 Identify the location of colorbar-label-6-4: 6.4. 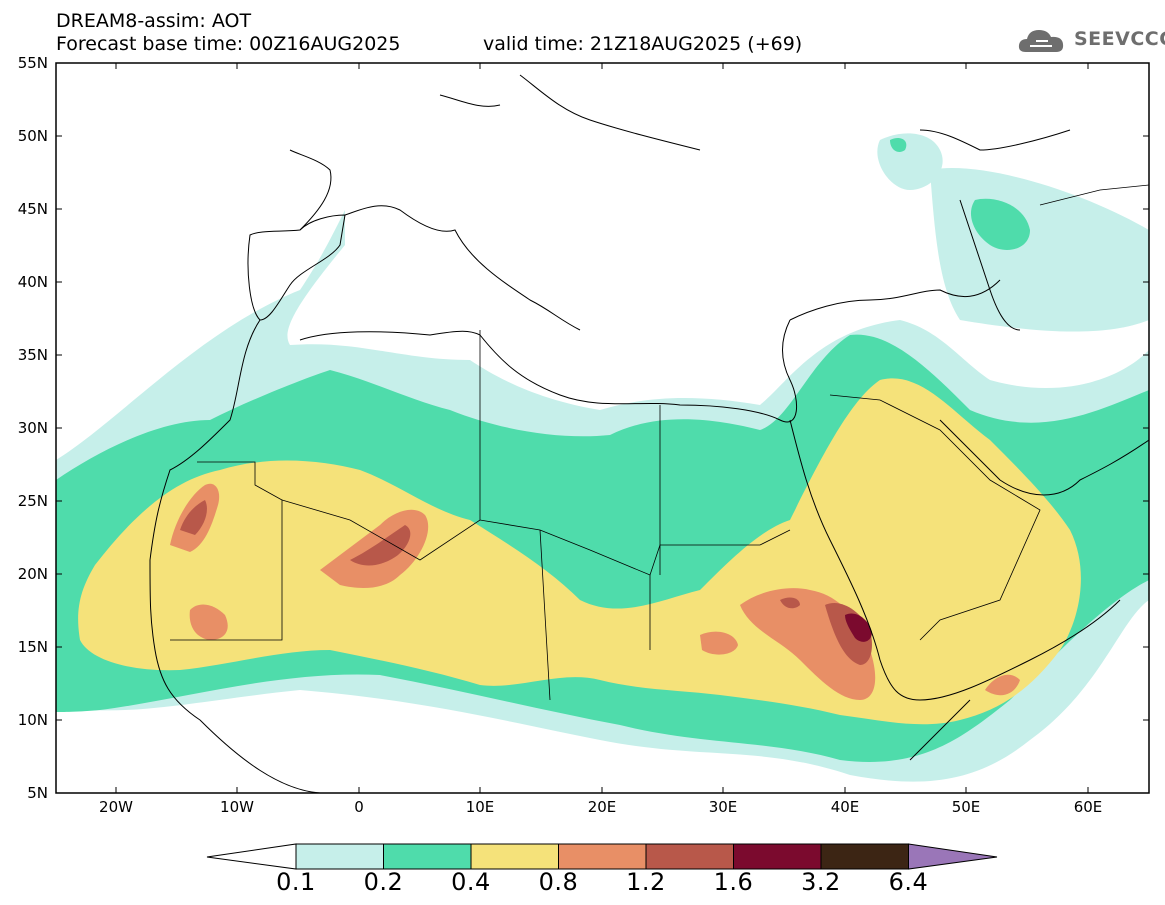
(908, 882).